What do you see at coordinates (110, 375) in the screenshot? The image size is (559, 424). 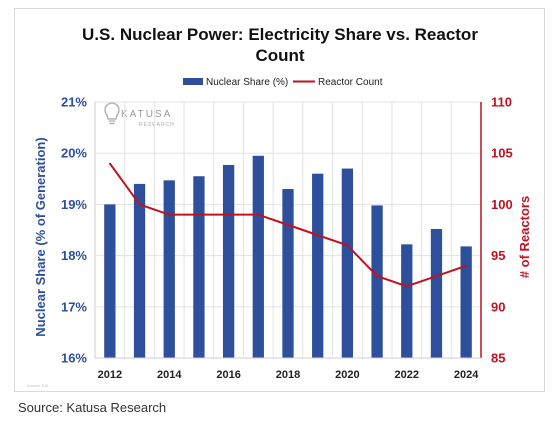 I see `x-tick-label: 2012` at bounding box center [110, 375].